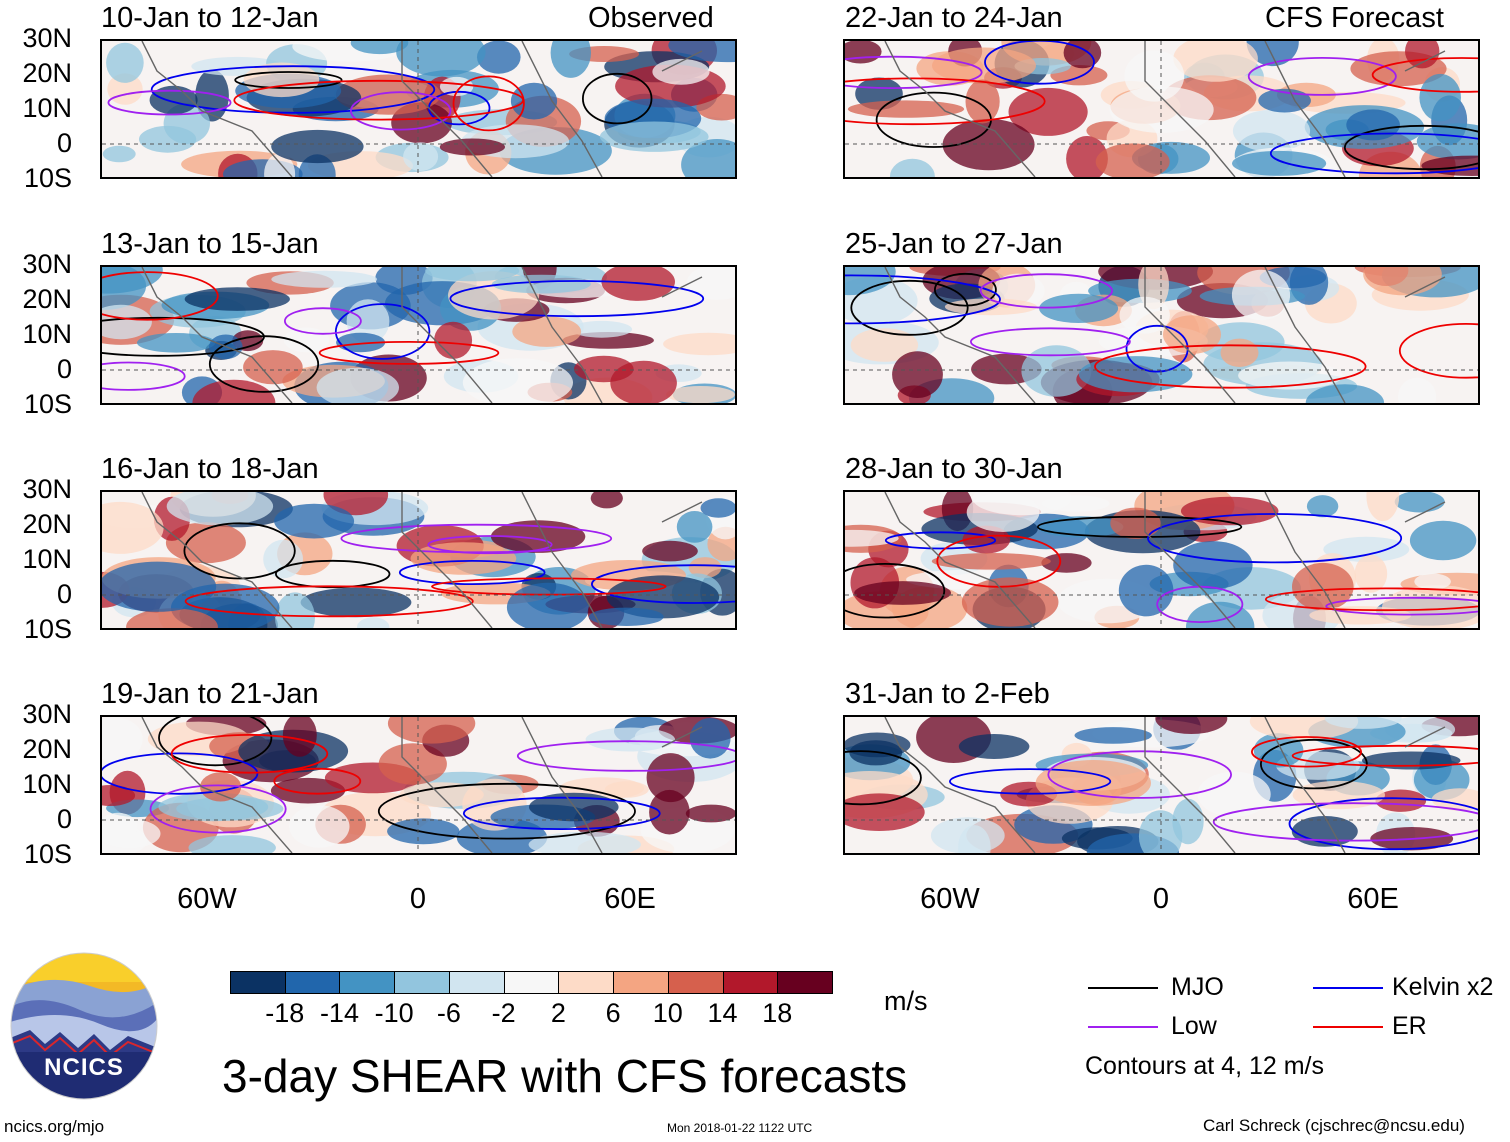  Describe the element at coordinates (722, 1013) in the screenshot. I see `colorbar-label: 14` at that location.